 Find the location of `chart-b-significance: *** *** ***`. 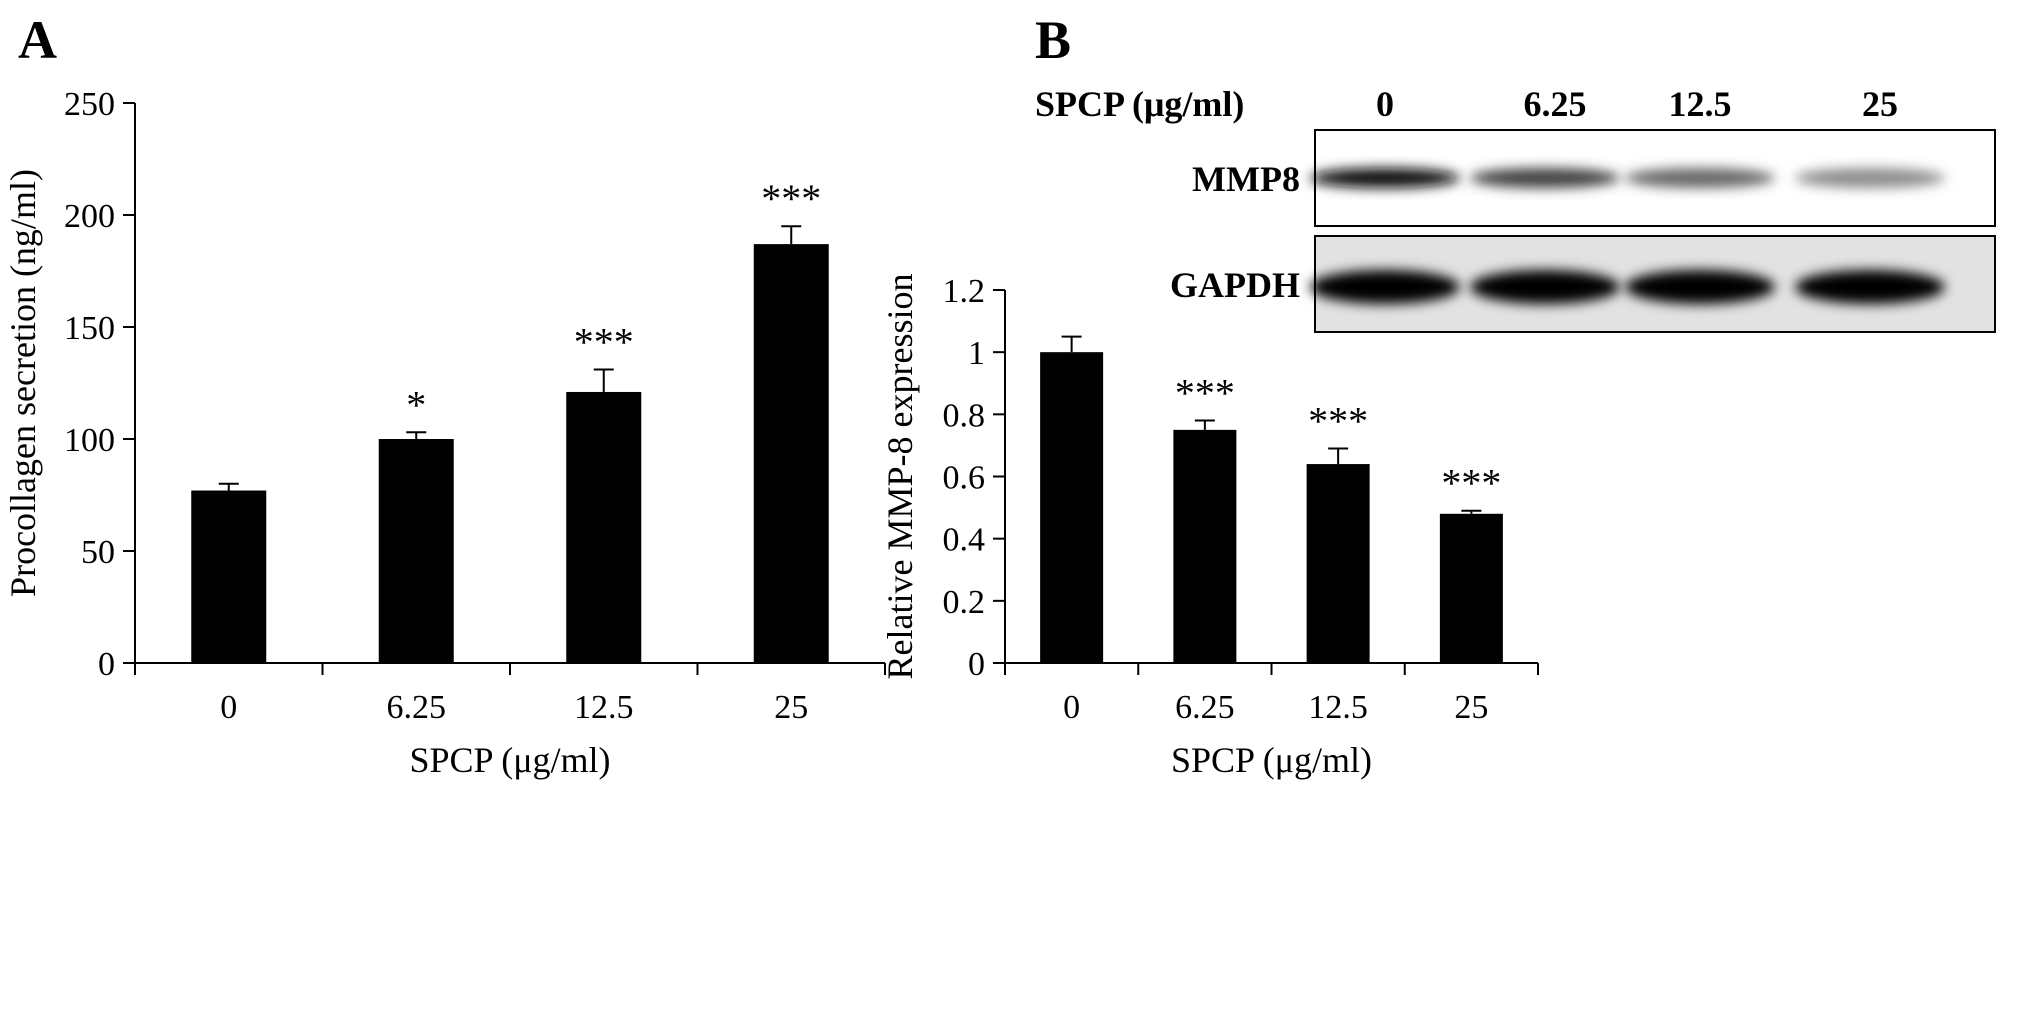

chart-b-significance: *** *** *** is located at coordinates (1338, 438).